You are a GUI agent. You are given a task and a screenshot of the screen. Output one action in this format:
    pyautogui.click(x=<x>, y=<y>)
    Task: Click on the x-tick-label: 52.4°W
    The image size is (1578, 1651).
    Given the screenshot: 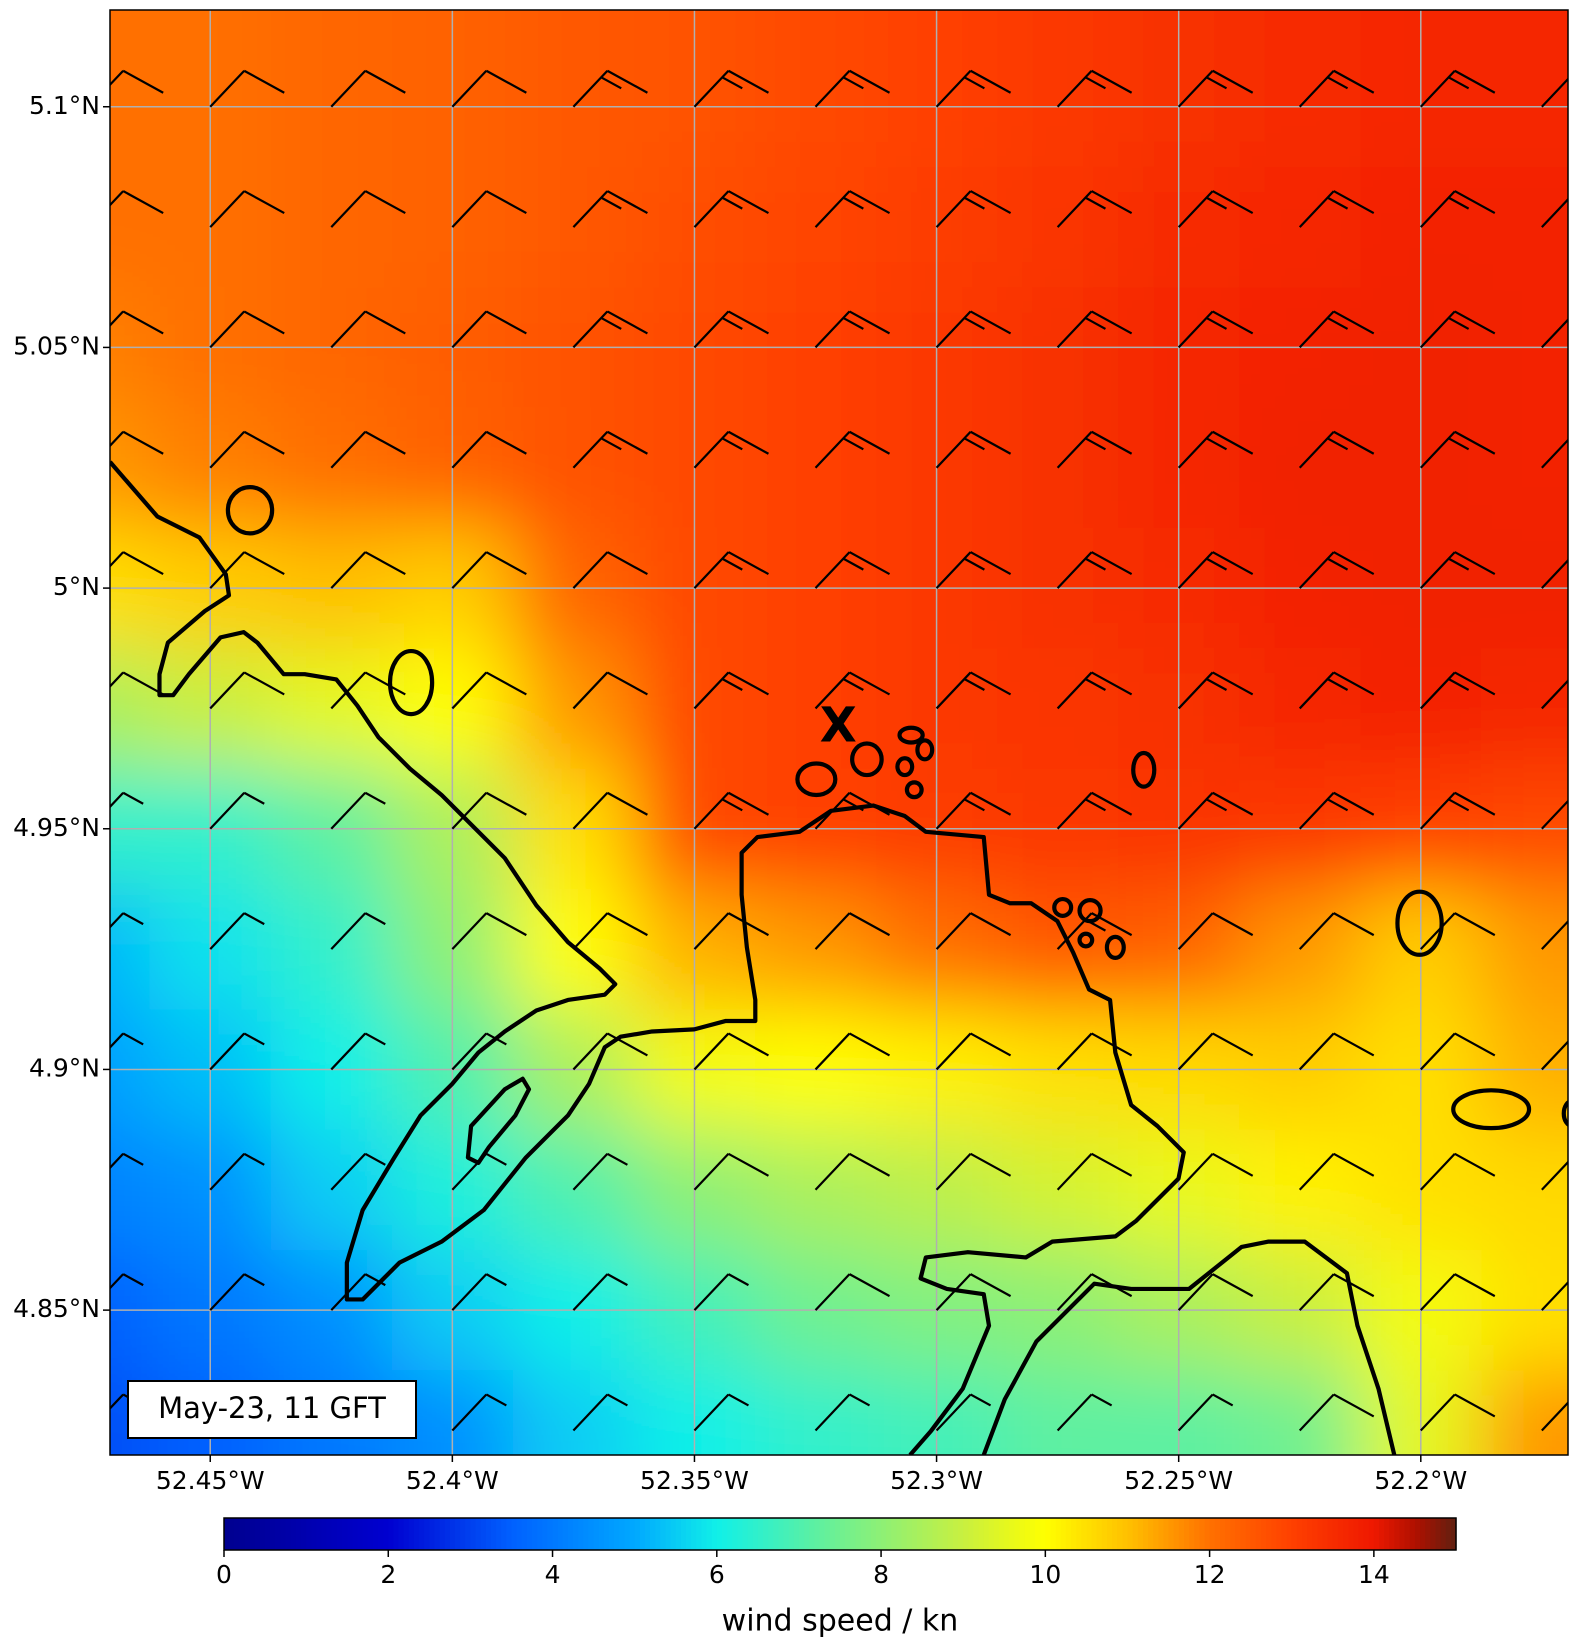 What is the action you would take?
    pyautogui.click(x=452, y=1480)
    